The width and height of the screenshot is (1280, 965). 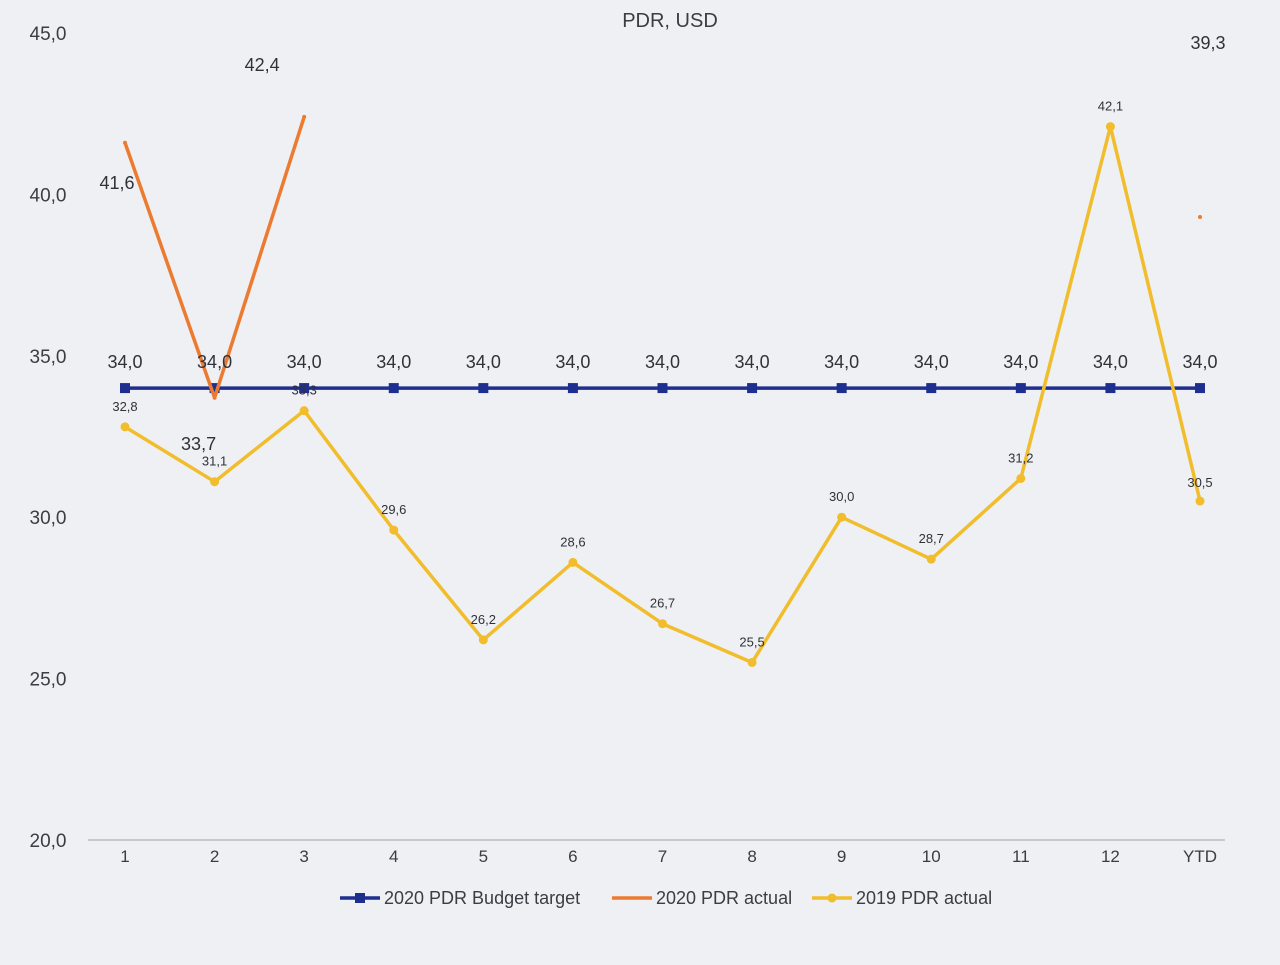 I want to click on chart-title: PDR, USD, so click(x=670, y=21).